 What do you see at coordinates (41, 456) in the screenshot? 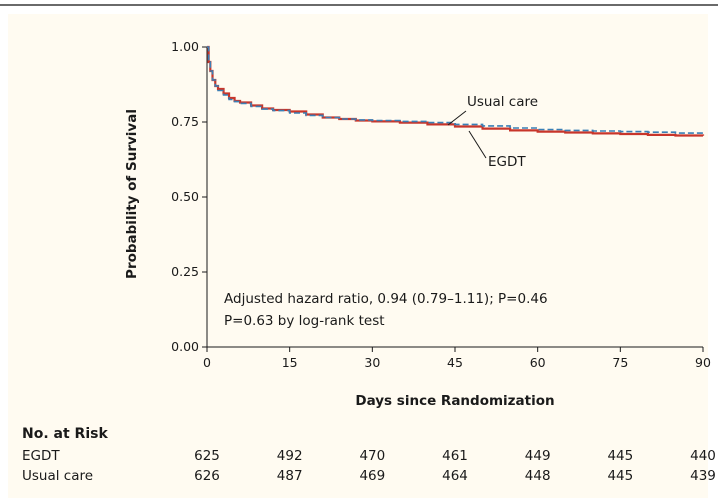
I see `risk-row-label-egdt: EGDT` at bounding box center [41, 456].